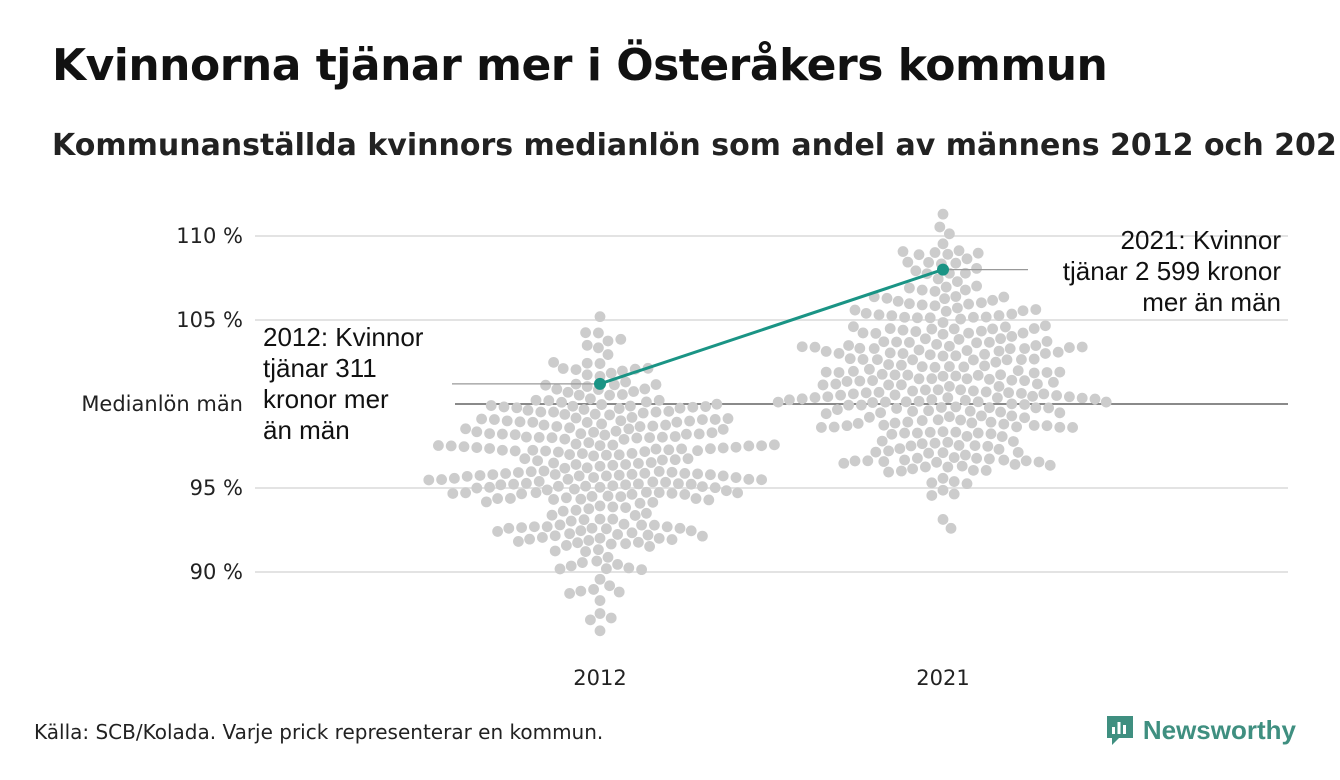 The width and height of the screenshot is (1340, 780). I want to click on brand: Newsworthy, so click(1200, 730).